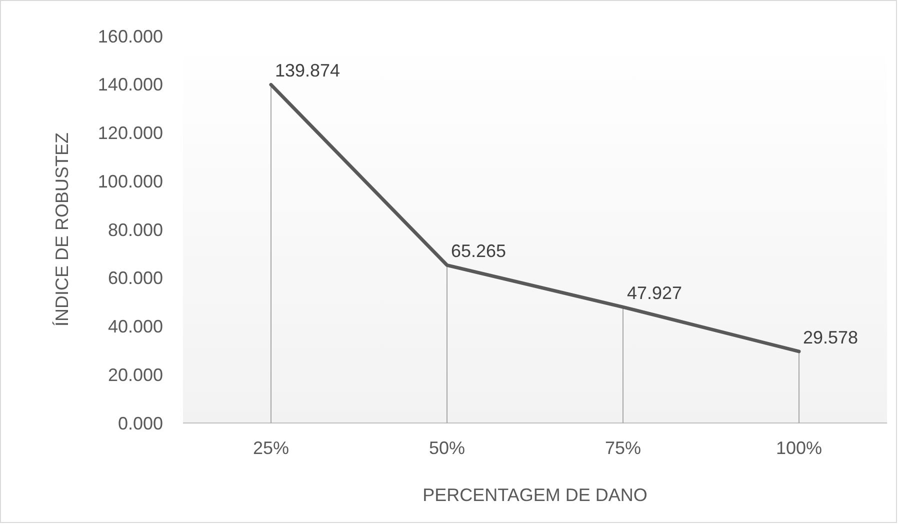 The width and height of the screenshot is (905, 531). I want to click on y-tick-label: 40.000, so click(135, 326).